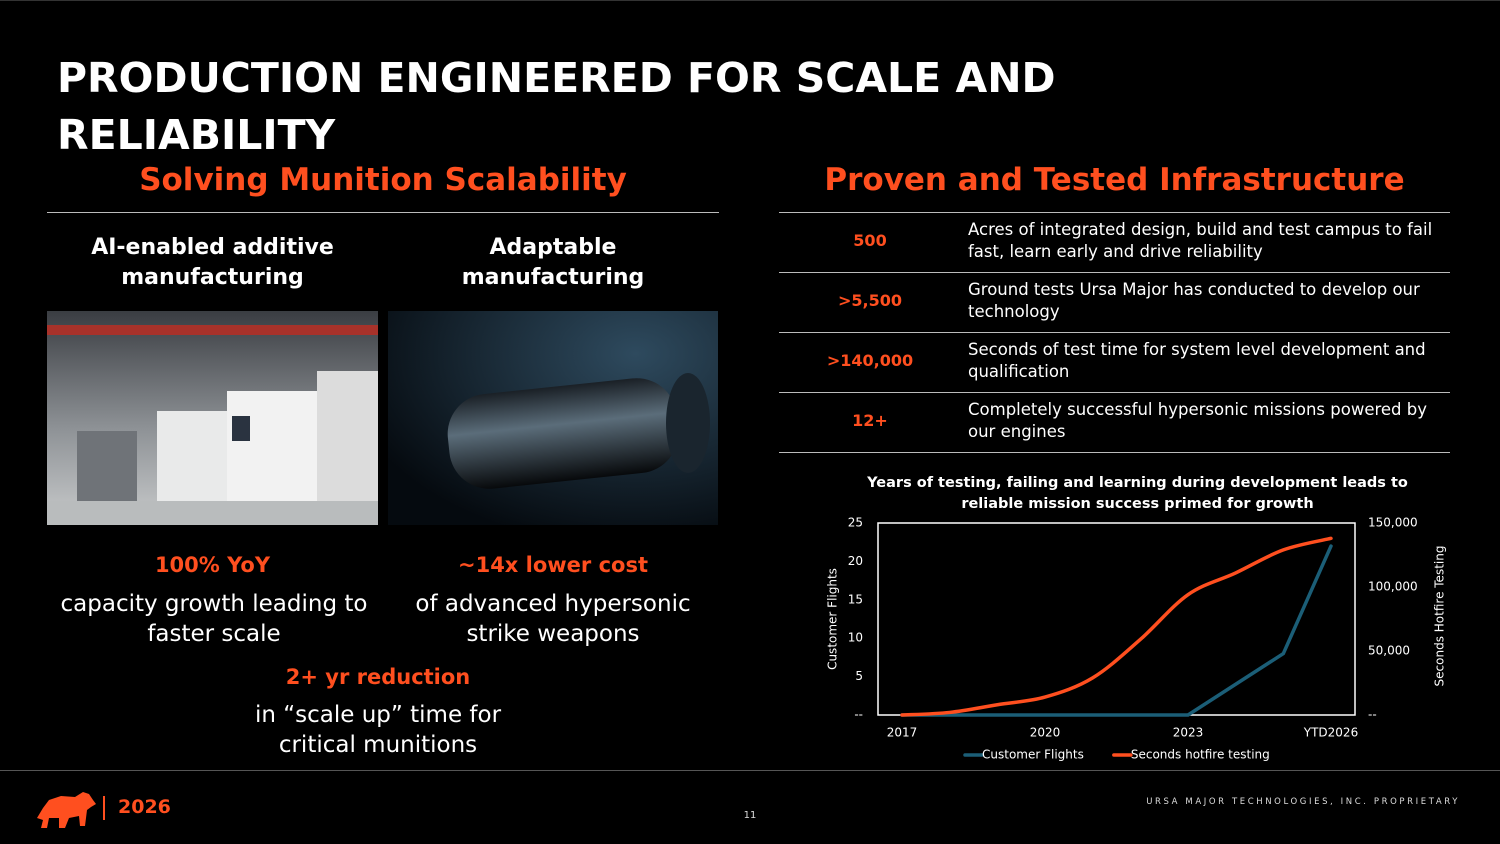 The image size is (1500, 844). I want to click on y-tick-label: 20, so click(855, 561).